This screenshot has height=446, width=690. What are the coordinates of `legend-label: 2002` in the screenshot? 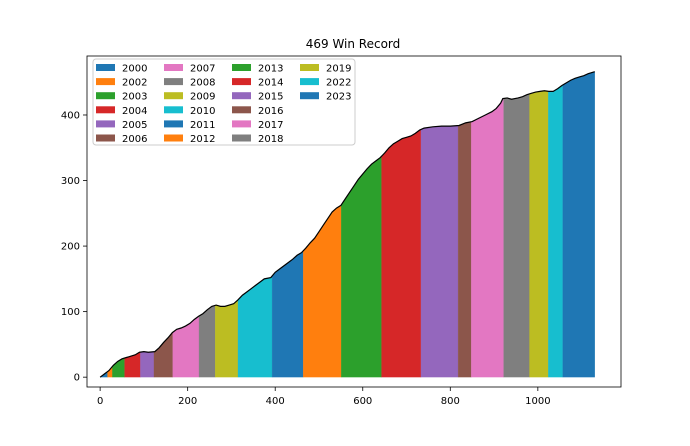 It's located at (134, 83).